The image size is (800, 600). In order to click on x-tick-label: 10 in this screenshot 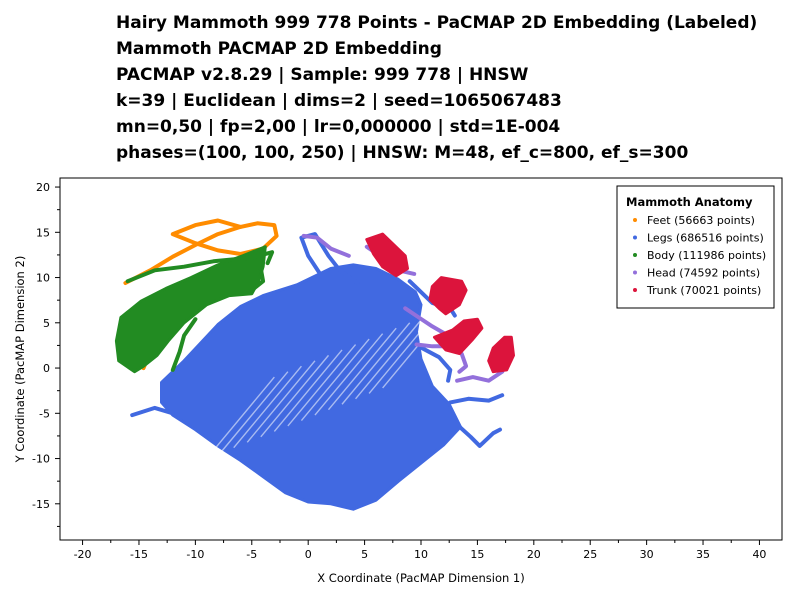, I will do `click(421, 554)`.